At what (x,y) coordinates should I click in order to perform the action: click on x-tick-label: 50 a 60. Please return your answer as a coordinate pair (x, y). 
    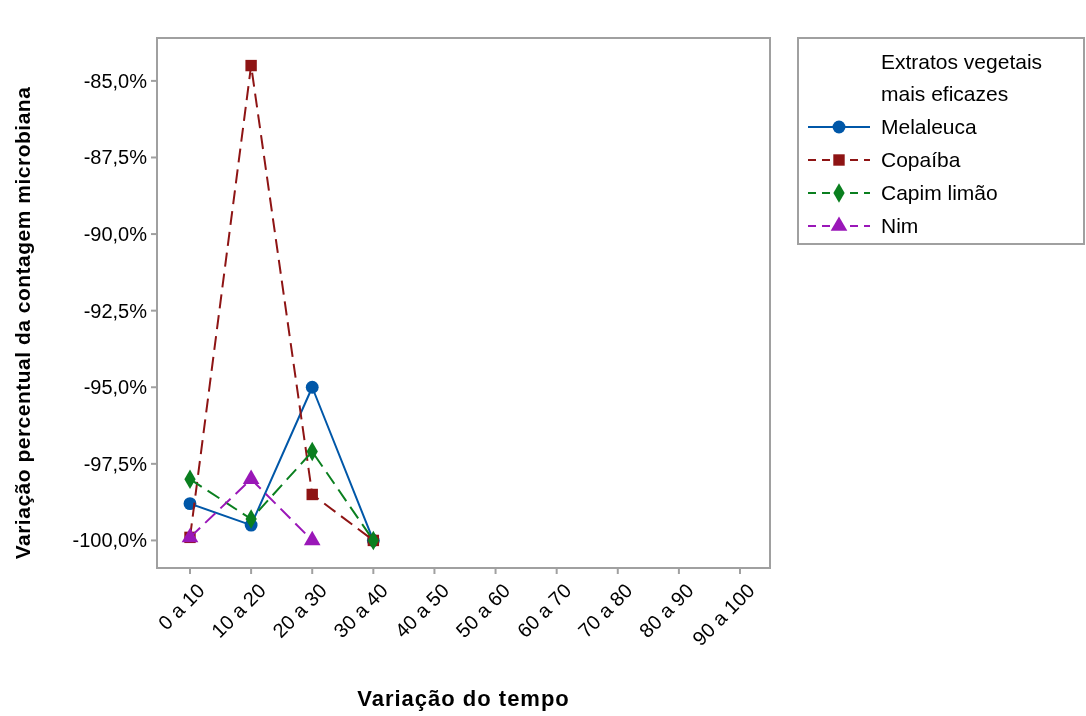
    Looking at the image, I should click on (483, 610).